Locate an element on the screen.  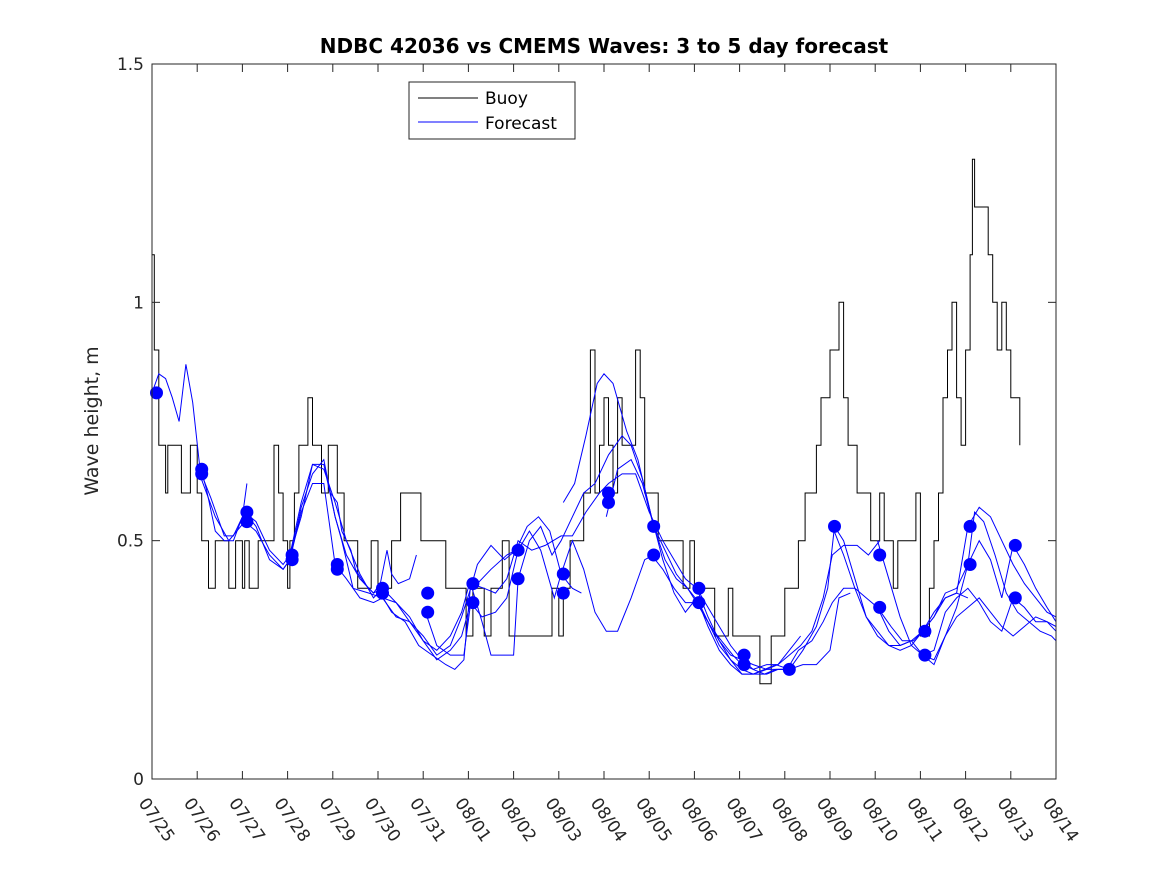
x-tick-label-18: 08/12 is located at coordinates (970, 820).